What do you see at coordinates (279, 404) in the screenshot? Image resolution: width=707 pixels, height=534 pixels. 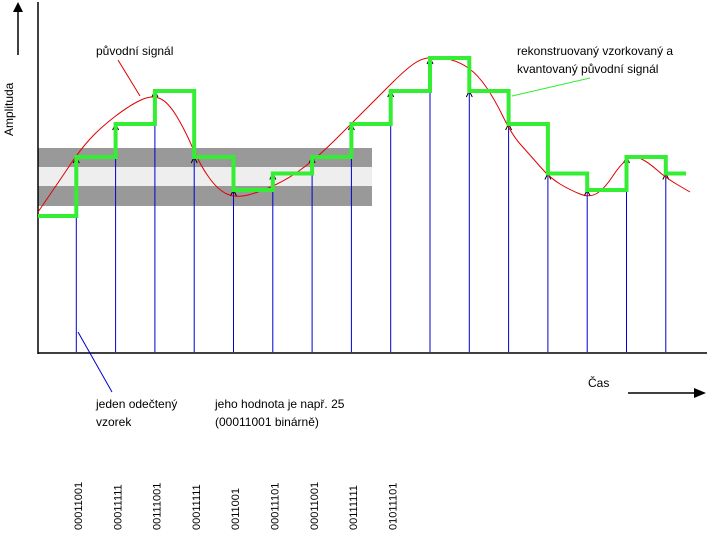 I see `value-label-line1: jeho hodnota je např. 25` at bounding box center [279, 404].